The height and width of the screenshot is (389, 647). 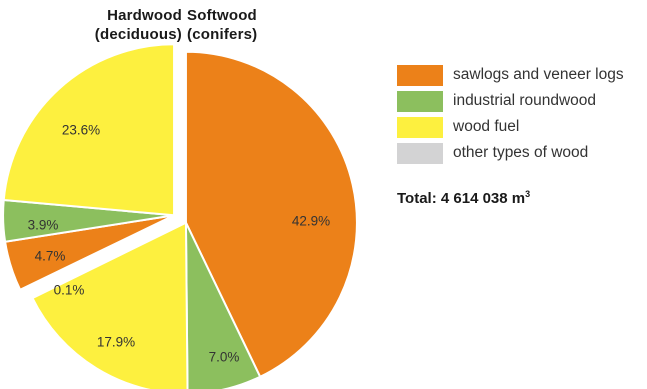 What do you see at coordinates (420, 153) in the screenshot?
I see `legend-swatch-other` at bounding box center [420, 153].